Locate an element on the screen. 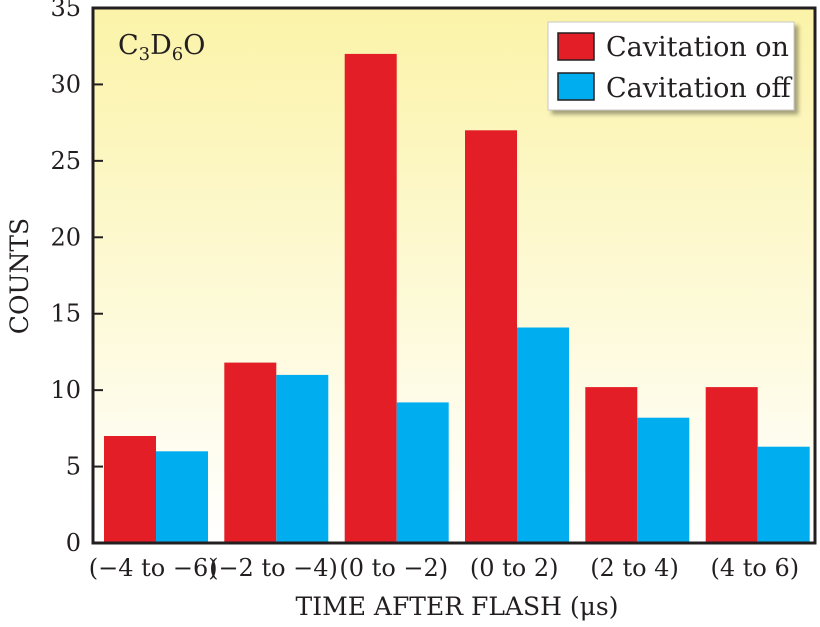  legend-label-cavitation-on: Cavitation on is located at coordinates (697, 47).